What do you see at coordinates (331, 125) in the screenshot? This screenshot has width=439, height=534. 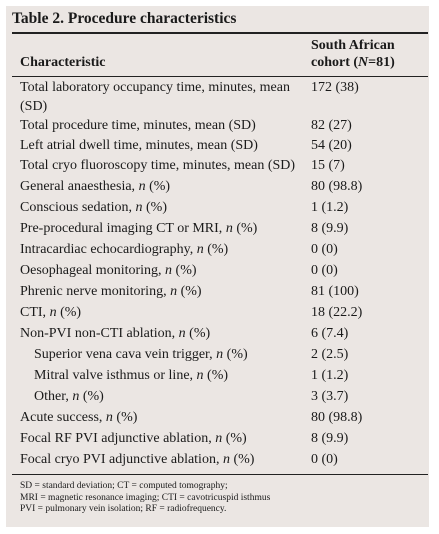 I see `row-value: 82 (27)` at bounding box center [331, 125].